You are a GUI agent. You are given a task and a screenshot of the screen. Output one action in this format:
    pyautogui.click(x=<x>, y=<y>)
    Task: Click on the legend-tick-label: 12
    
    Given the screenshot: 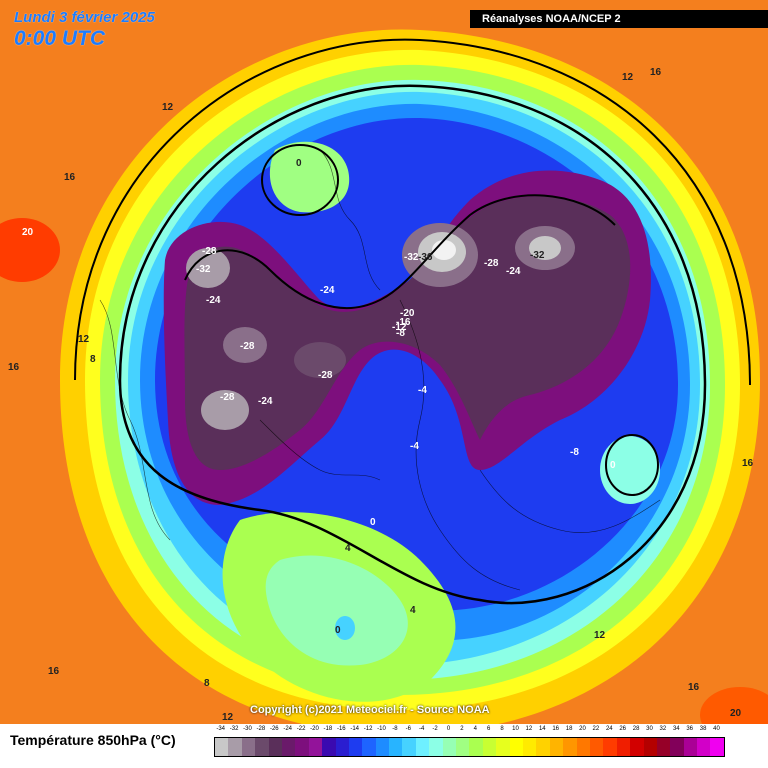 What is the action you would take?
    pyautogui.click(x=529, y=729)
    